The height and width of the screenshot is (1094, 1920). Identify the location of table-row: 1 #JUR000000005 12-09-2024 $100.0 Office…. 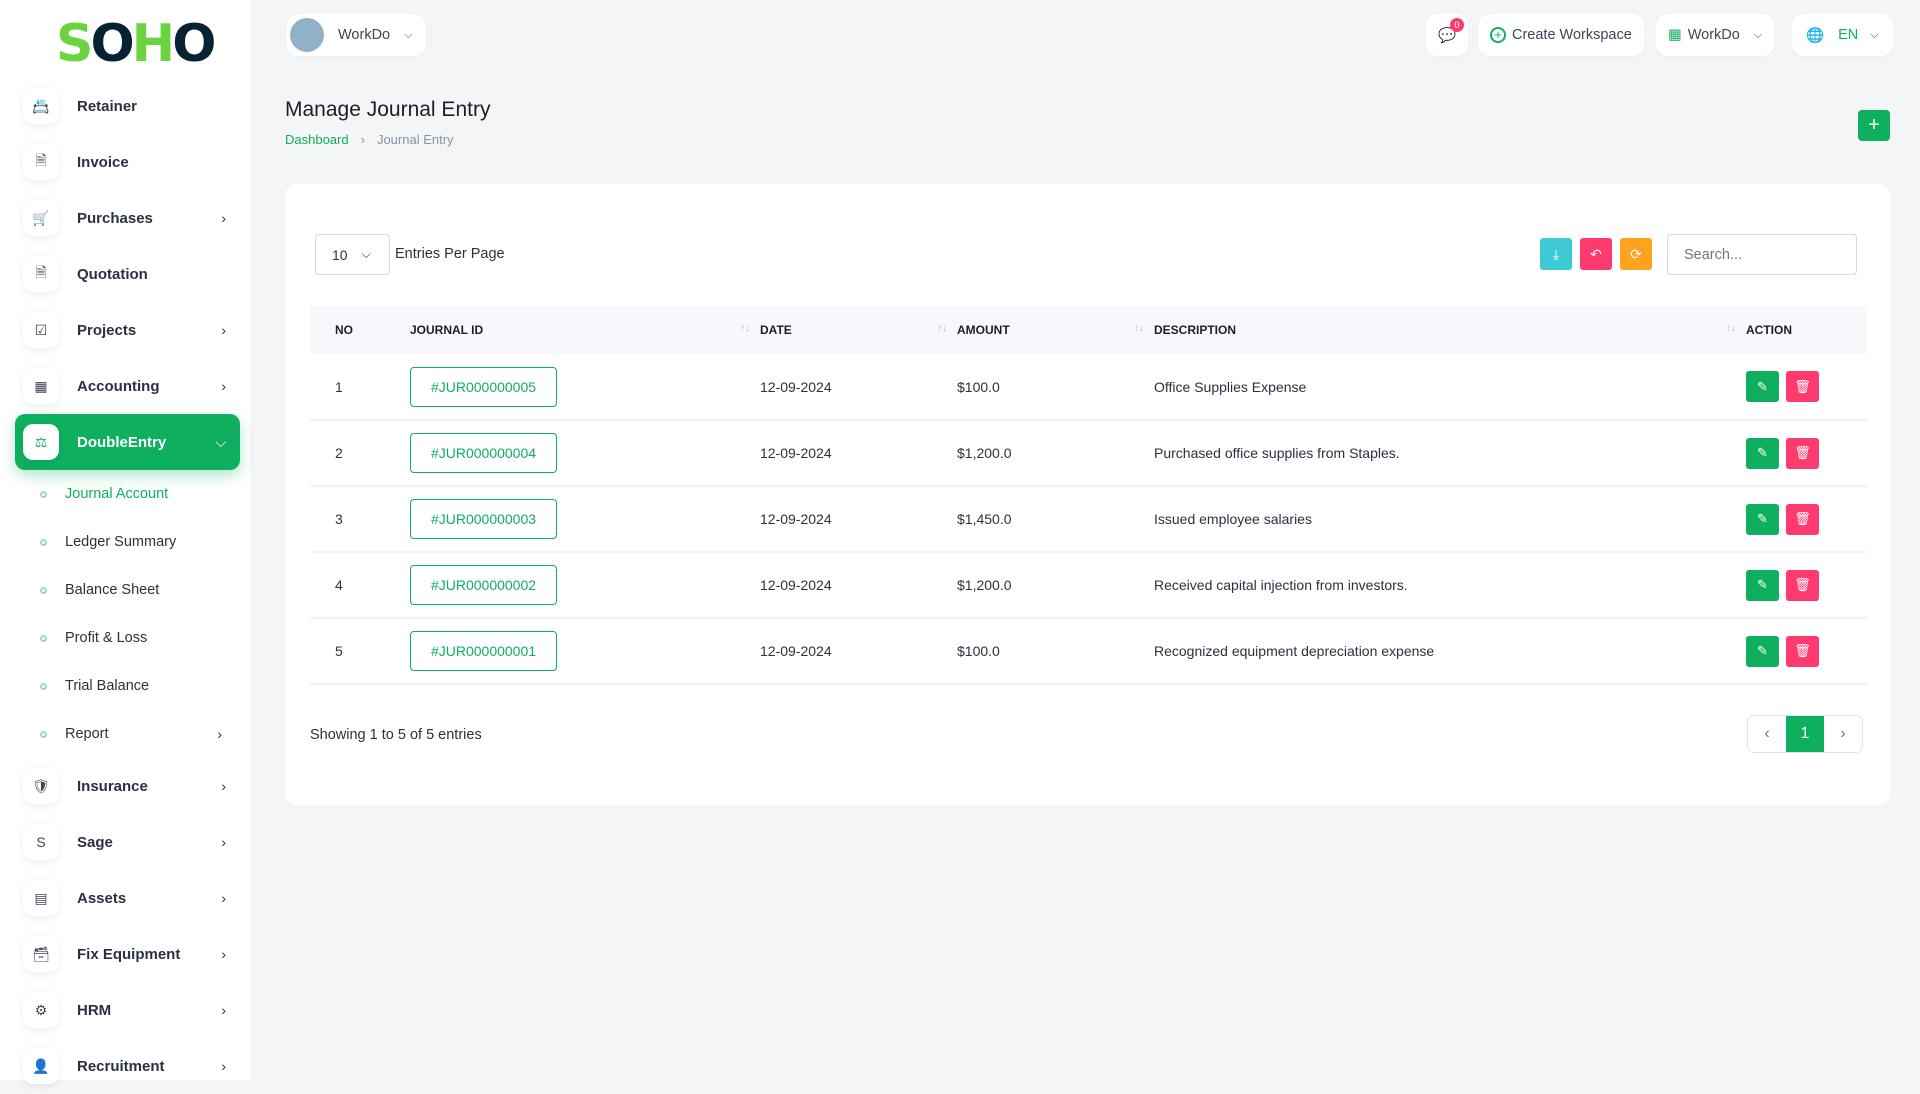
(1088, 387).